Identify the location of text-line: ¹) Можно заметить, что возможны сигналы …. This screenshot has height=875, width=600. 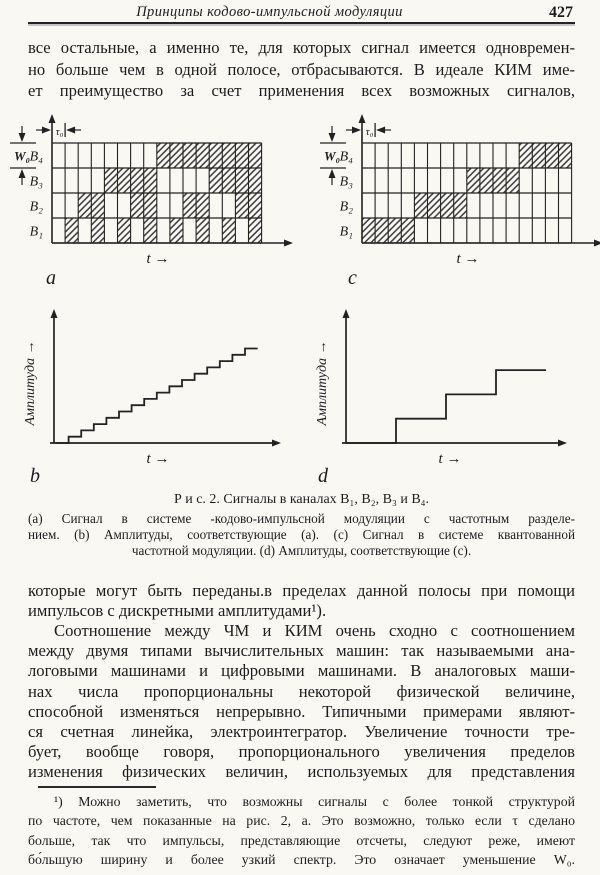
(314, 801).